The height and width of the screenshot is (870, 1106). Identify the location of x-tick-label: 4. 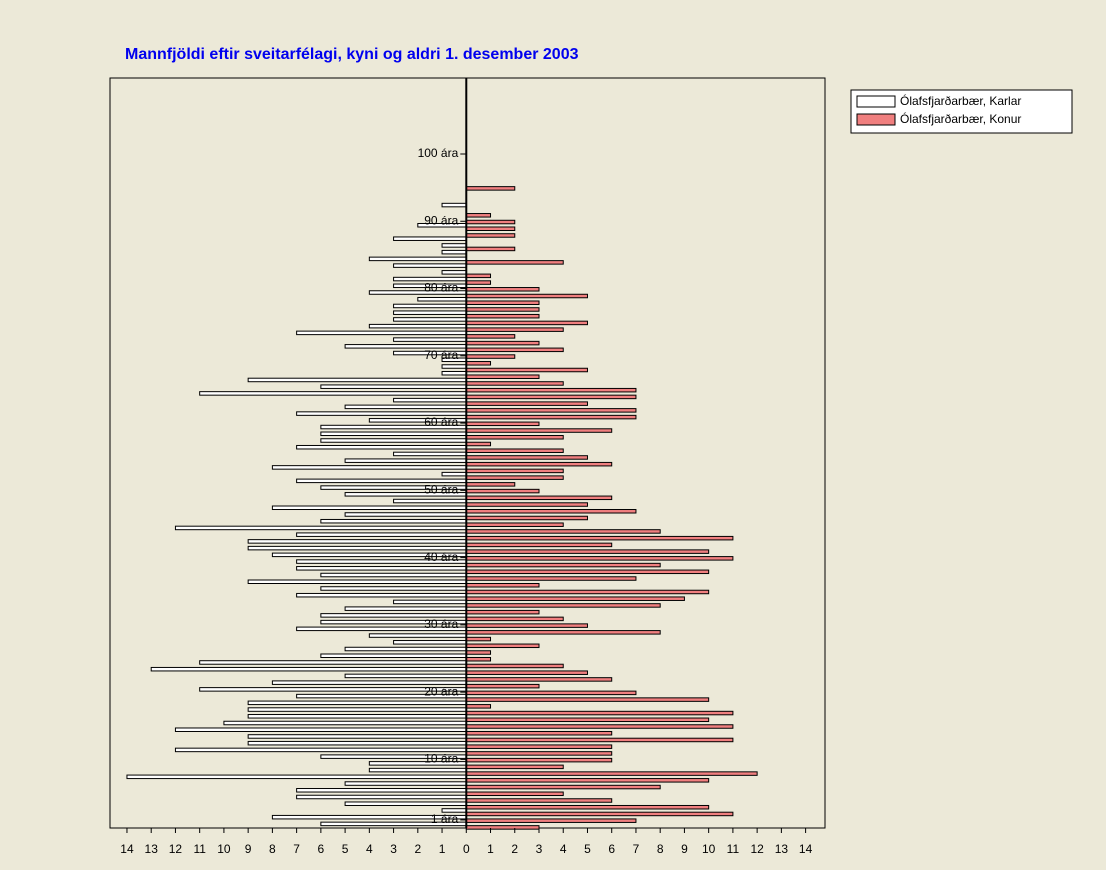
(369, 849).